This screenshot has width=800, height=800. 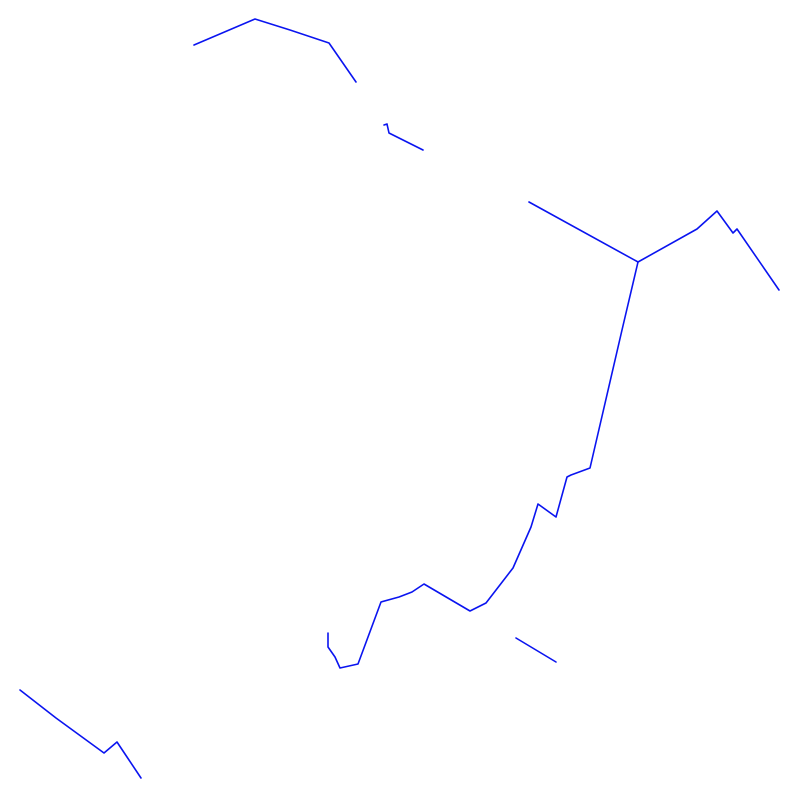 What do you see at coordinates (80, 734) in the screenshot?
I see `line-segment-bottom-left` at bounding box center [80, 734].